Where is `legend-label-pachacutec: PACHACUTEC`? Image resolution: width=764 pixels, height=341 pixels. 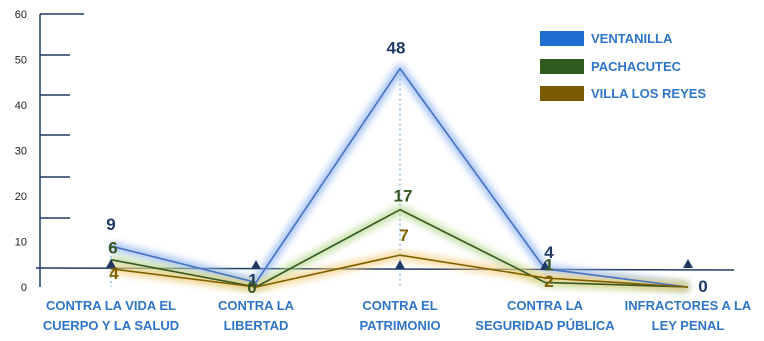
legend-label-pachacutec: PACHACUTEC is located at coordinates (636, 66).